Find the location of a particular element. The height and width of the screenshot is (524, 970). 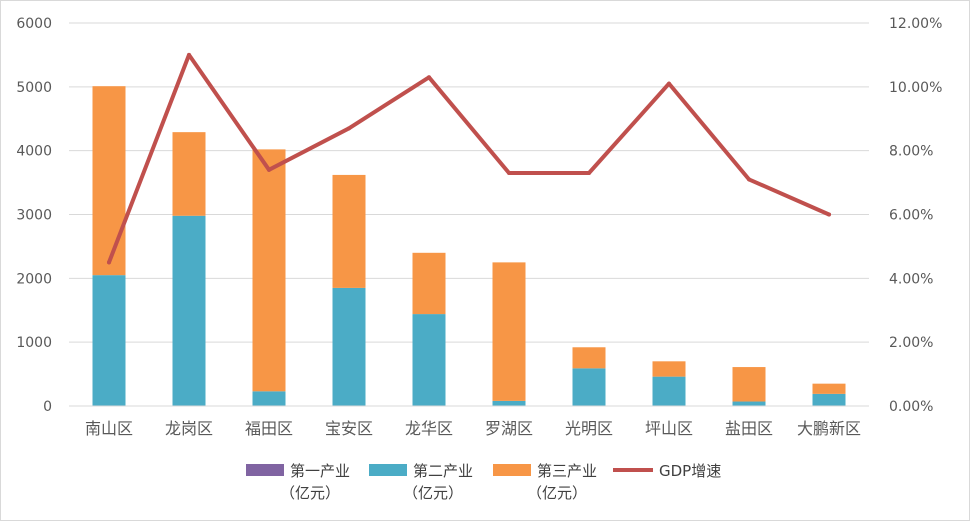

x-category-label: 罗湖区 is located at coordinates (509, 428).